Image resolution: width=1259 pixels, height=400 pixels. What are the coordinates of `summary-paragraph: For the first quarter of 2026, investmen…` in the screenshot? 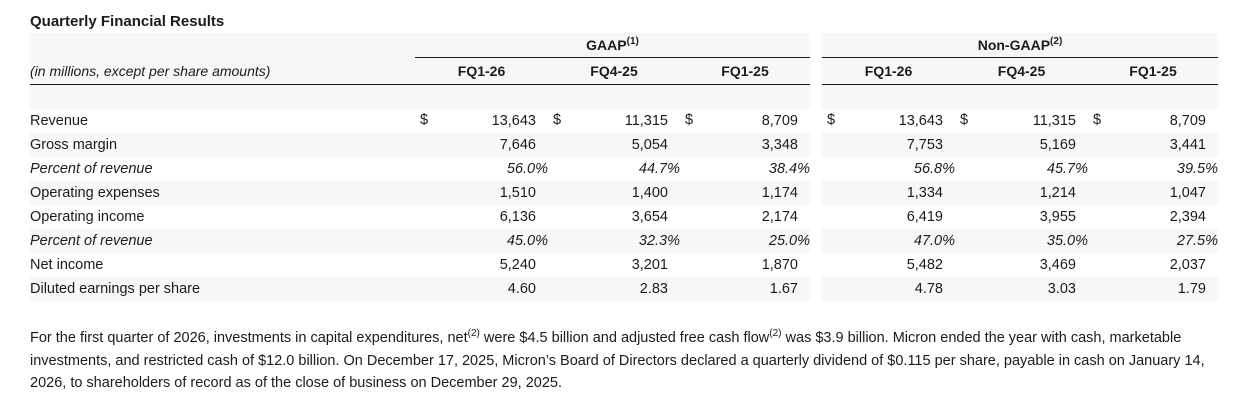 It's located at (617, 360).